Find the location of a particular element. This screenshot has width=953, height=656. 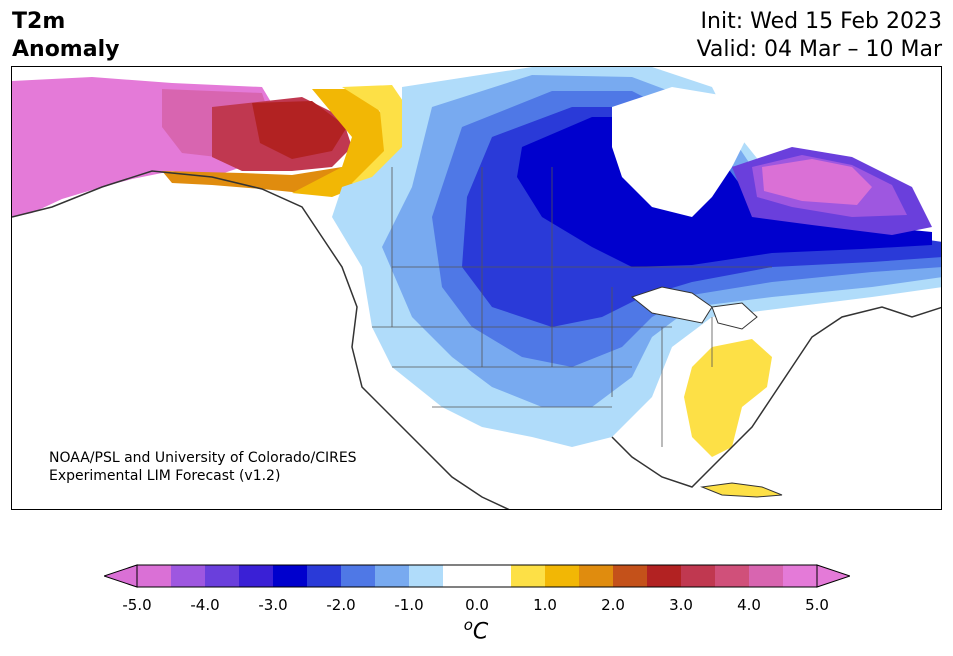

colorbar-tick-label: 0.0 is located at coordinates (477, 605).